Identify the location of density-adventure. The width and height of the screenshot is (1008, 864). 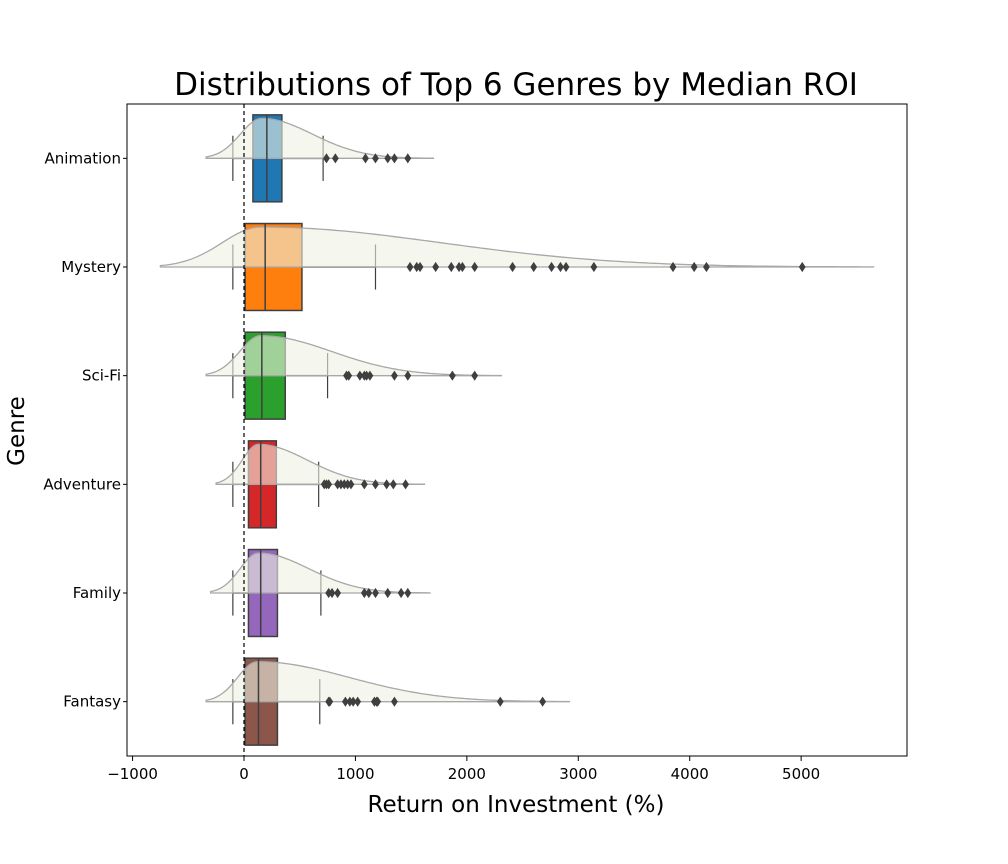
(320, 464).